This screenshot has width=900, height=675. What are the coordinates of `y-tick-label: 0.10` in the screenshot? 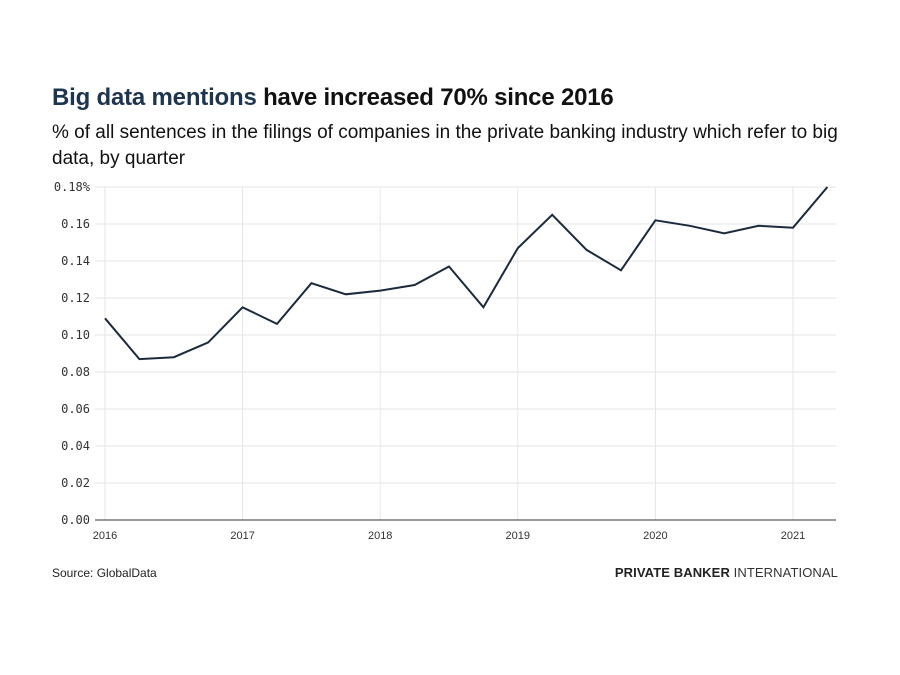 It's located at (75, 335).